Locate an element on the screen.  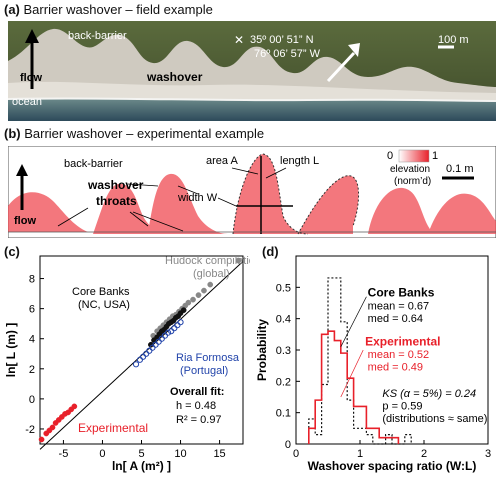
y-tick-label-d: 0 is located at coordinates (288, 445).